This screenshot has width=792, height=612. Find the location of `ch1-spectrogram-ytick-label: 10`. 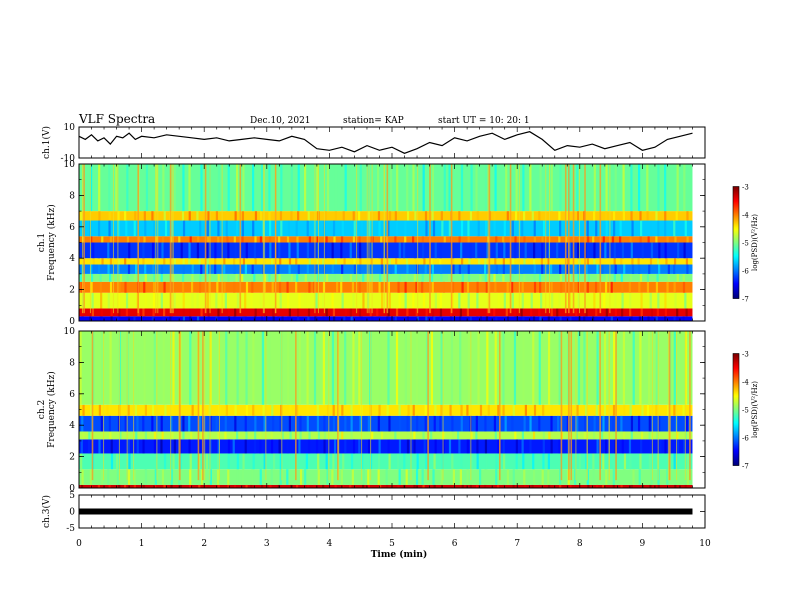

ch1-spectrogram-ytick-label: 10 is located at coordinates (70, 165).